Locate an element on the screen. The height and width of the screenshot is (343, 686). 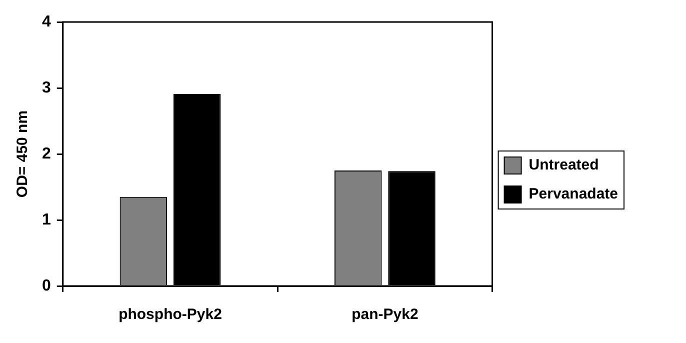
y-tick-label: 3 is located at coordinates (46, 87).